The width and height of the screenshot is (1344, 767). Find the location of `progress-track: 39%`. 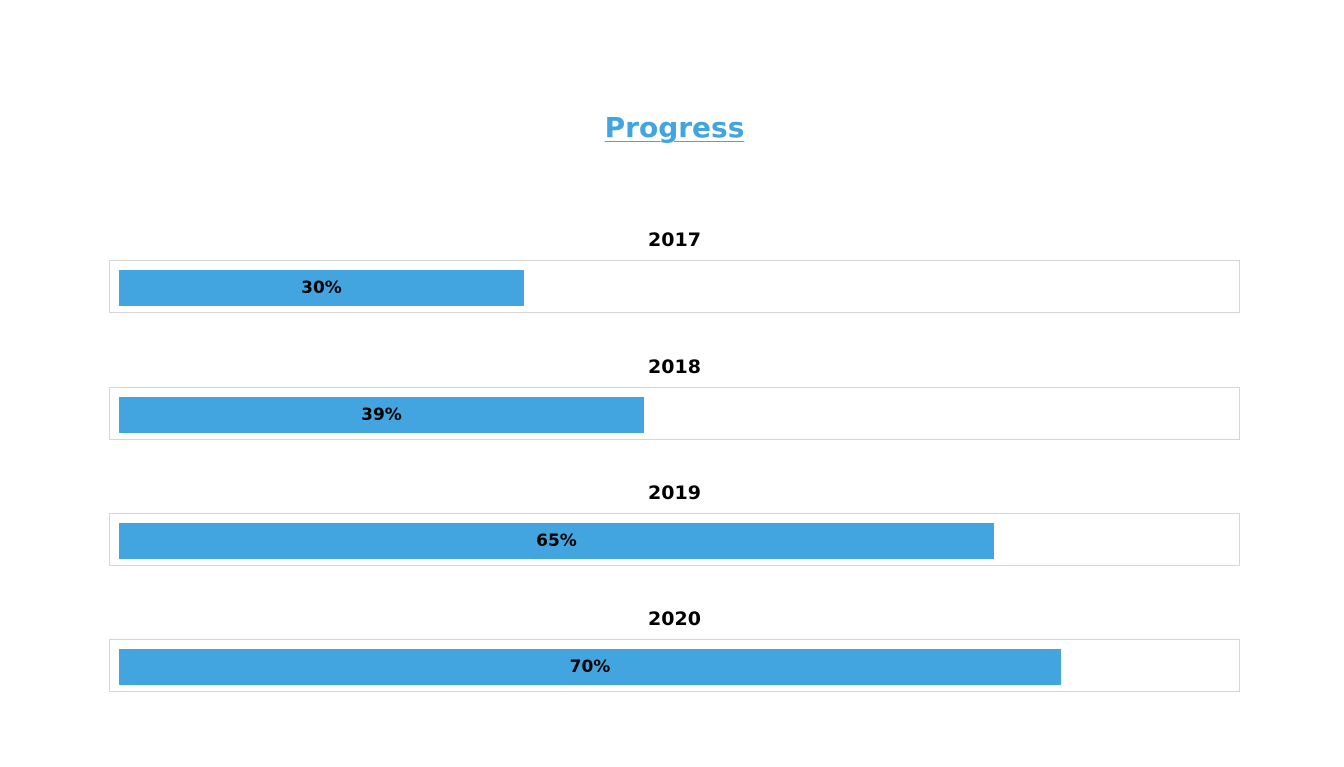

progress-track: 39% is located at coordinates (674, 413).